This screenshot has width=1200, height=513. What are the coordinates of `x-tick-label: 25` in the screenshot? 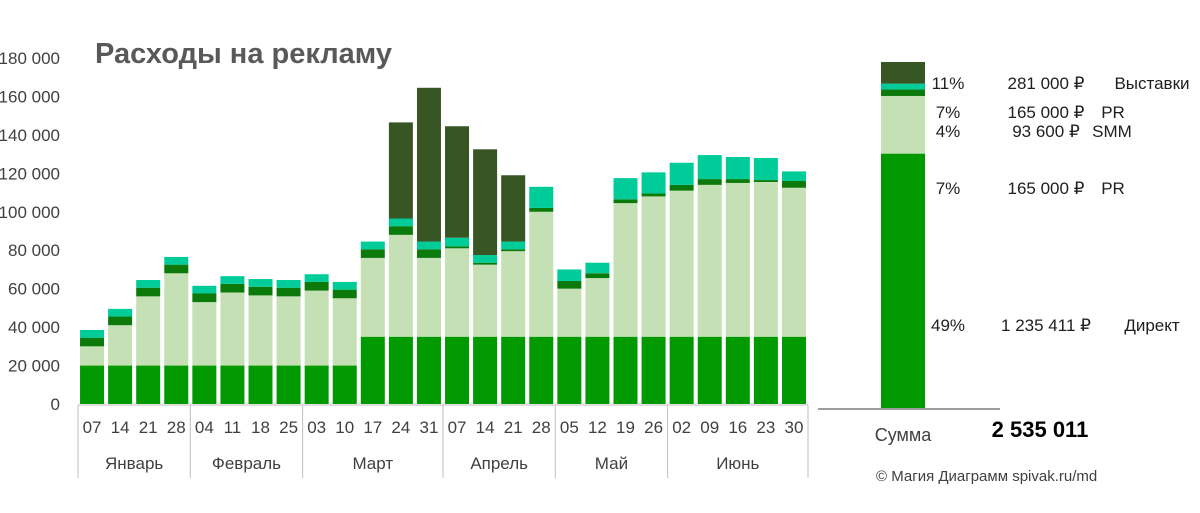 It's located at (288, 427).